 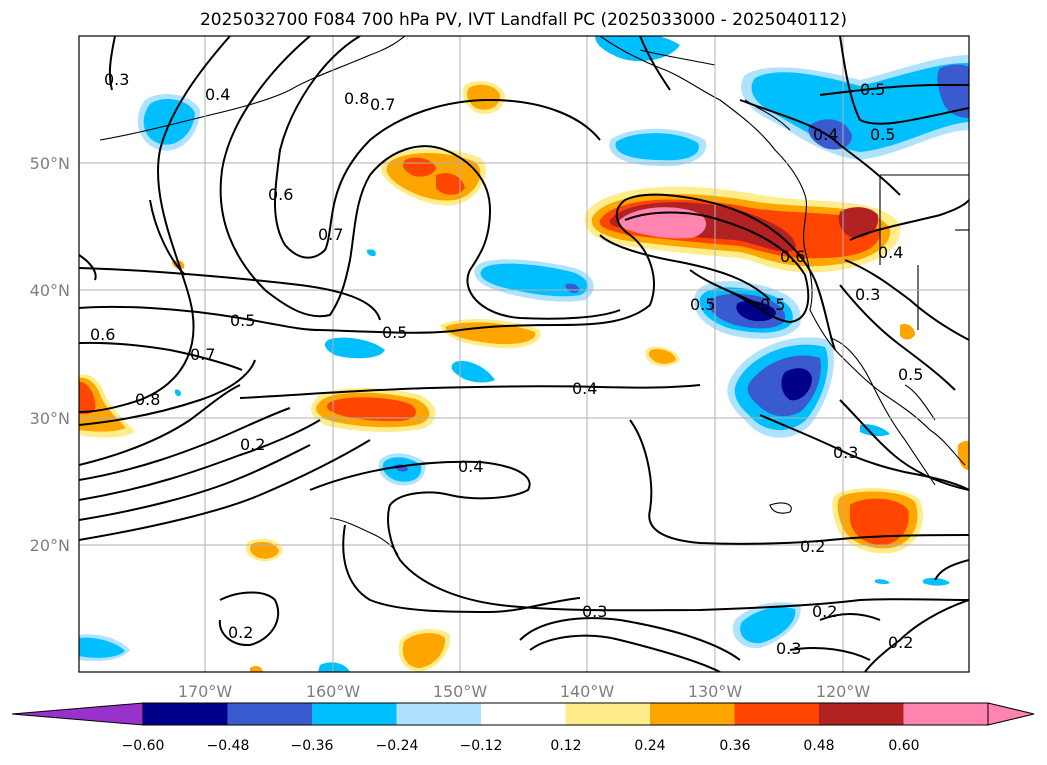 I want to click on lon-label: 120°W, so click(x=843, y=691).